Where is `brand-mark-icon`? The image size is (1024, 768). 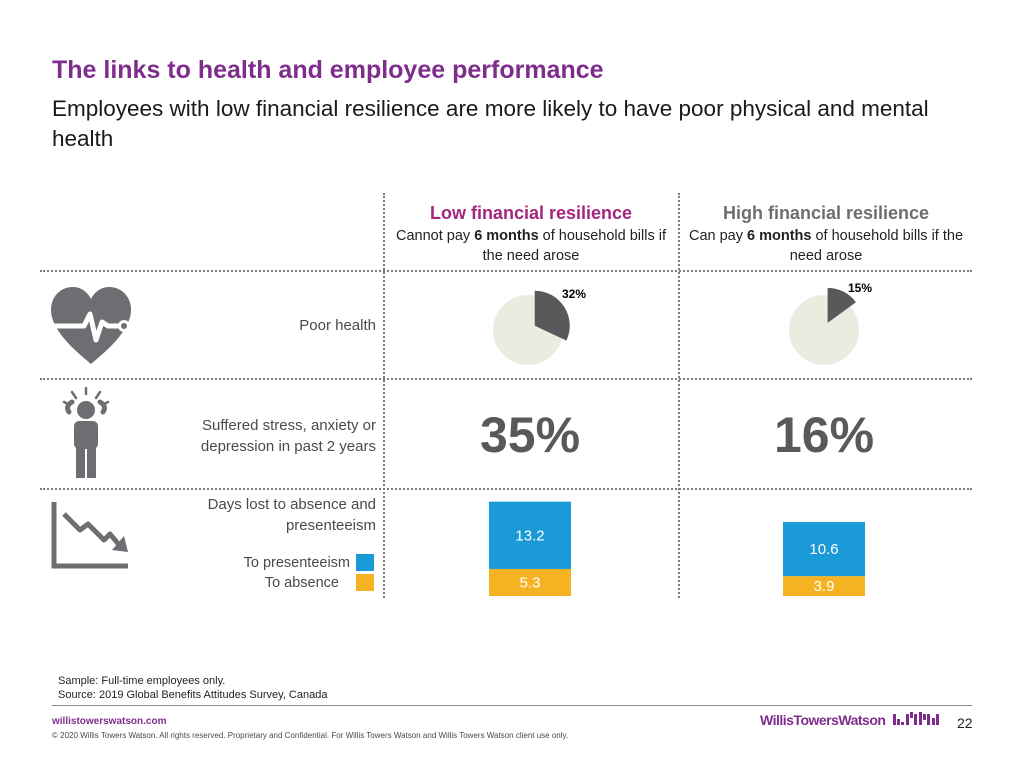 brand-mark-icon is located at coordinates (915, 718).